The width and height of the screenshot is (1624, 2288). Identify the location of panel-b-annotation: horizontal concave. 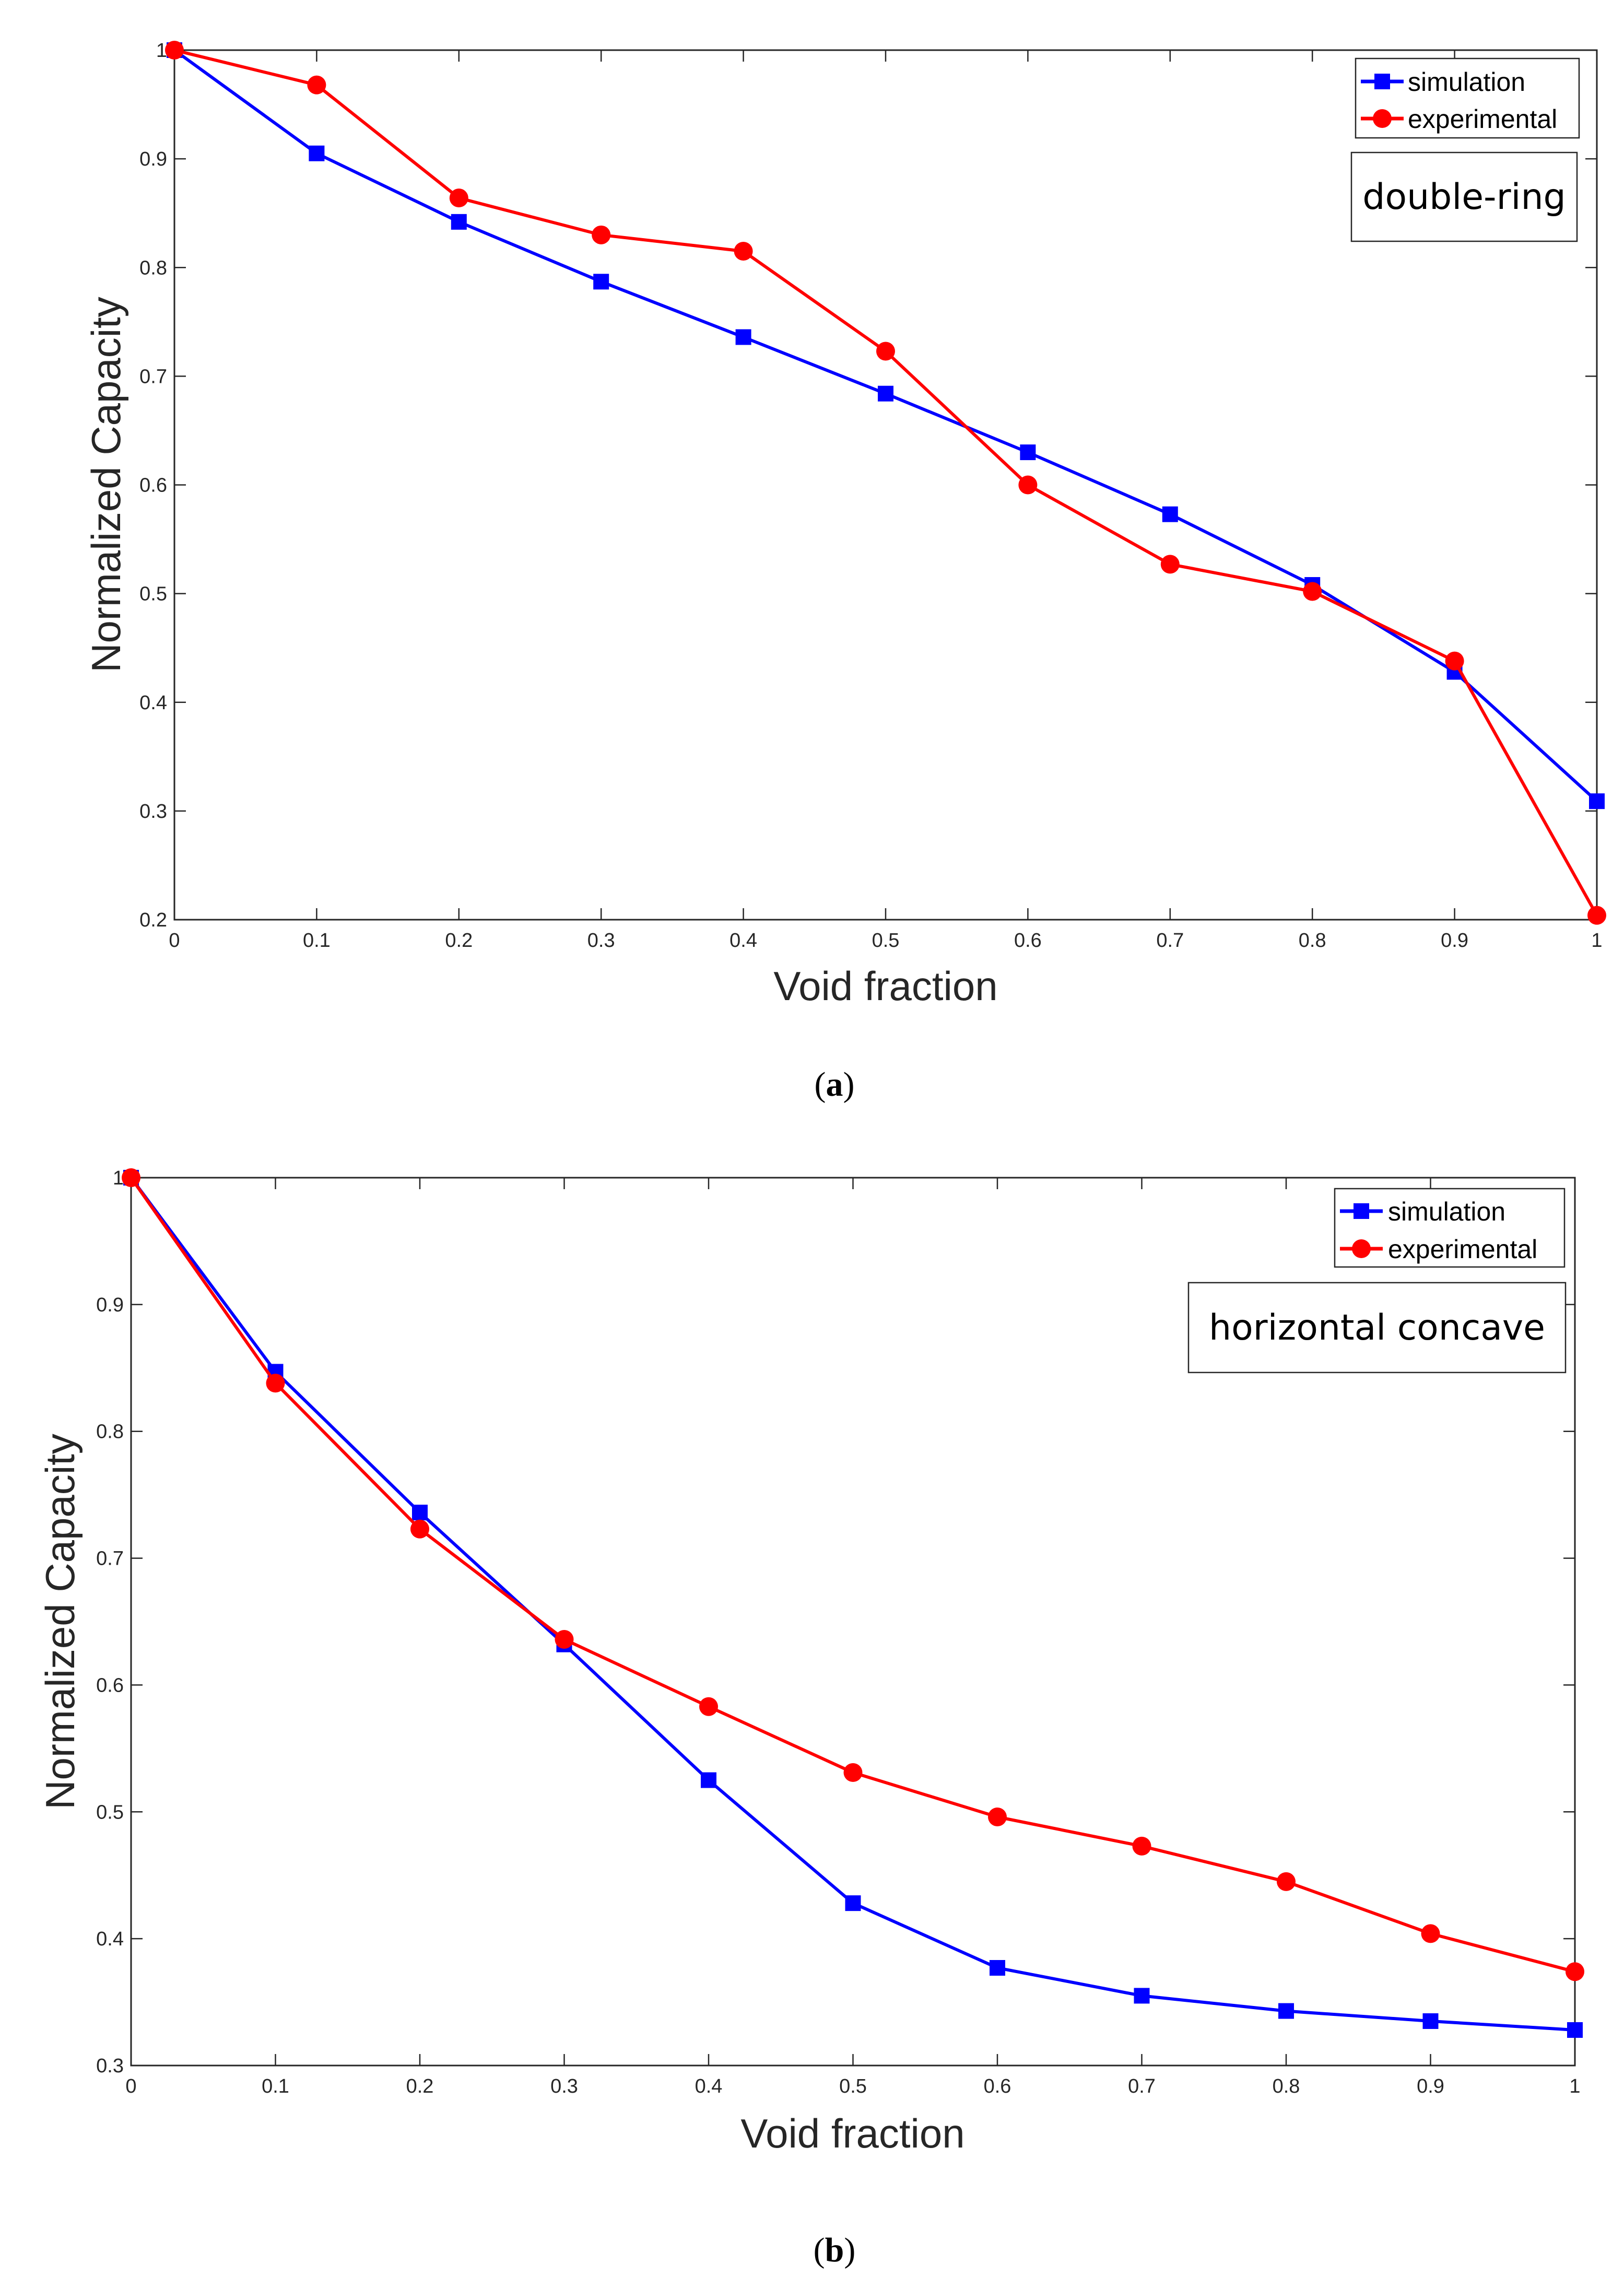
(1377, 1328).